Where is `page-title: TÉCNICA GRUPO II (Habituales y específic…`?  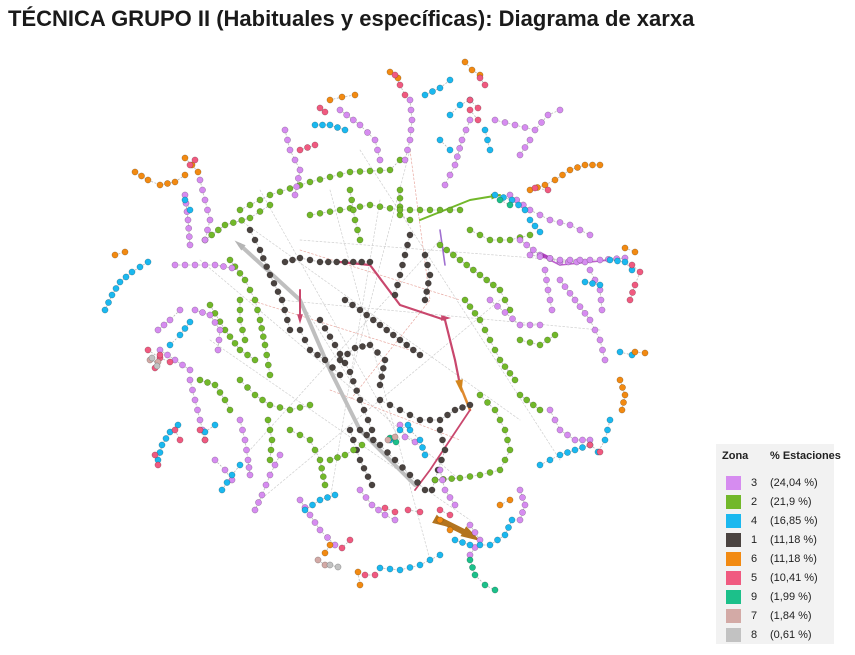
page-title: TÉCNICA GRUPO II (Habituales y específic… is located at coordinates (351, 18).